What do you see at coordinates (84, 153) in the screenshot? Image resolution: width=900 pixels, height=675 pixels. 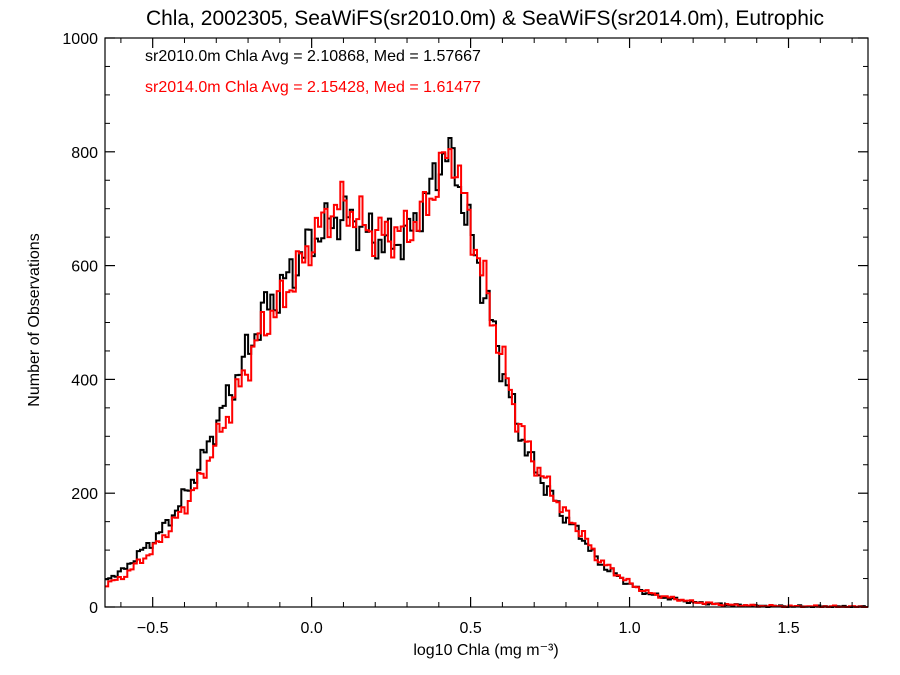 I see `y-tick-label: 800` at bounding box center [84, 153].